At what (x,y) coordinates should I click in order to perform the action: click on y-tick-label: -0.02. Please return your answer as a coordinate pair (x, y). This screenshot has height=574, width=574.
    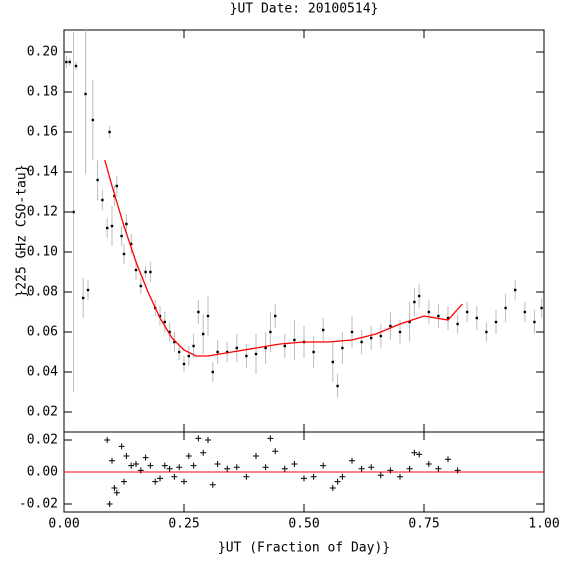
    Looking at the image, I should click on (38, 504).